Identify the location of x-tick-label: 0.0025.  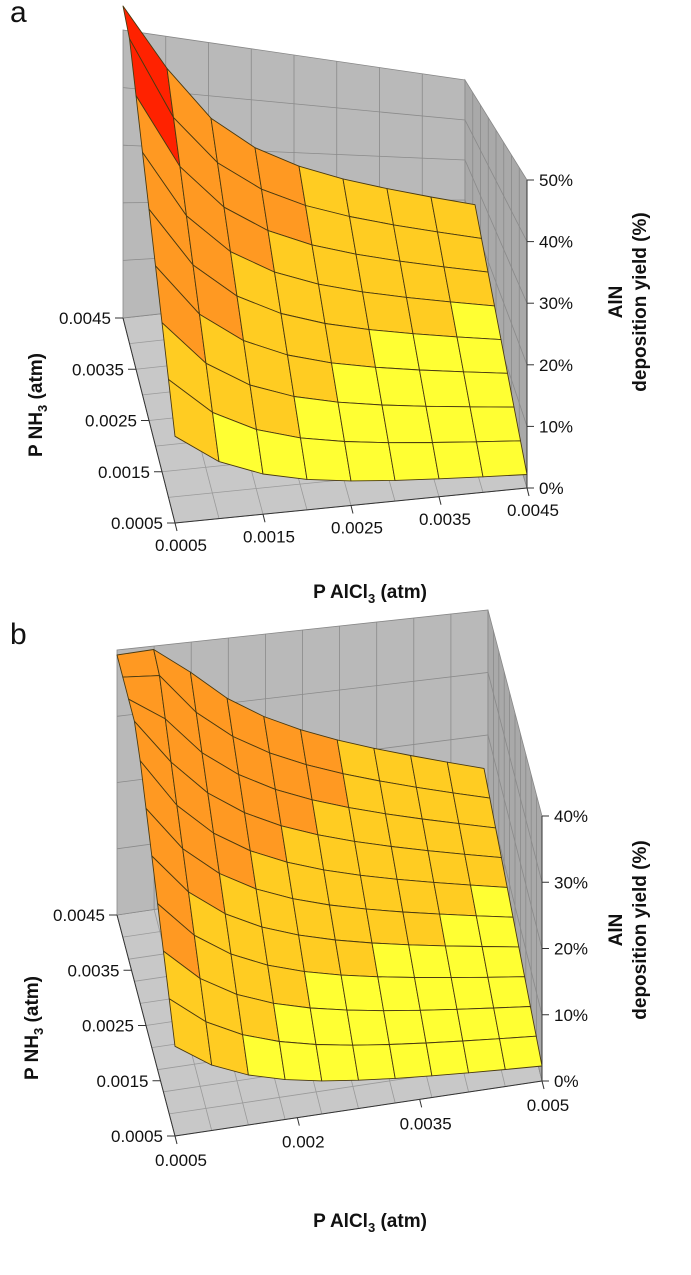
(357, 528).